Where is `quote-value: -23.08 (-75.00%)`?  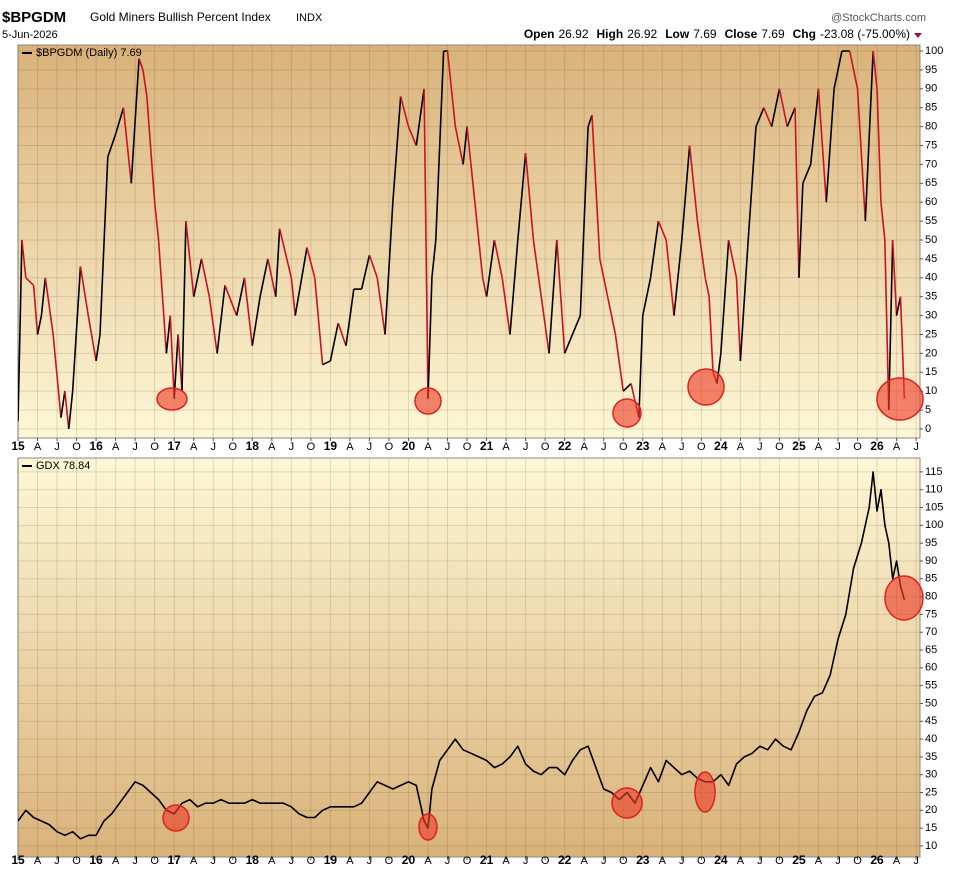
quote-value: -23.08 (-75.00%) is located at coordinates (865, 34).